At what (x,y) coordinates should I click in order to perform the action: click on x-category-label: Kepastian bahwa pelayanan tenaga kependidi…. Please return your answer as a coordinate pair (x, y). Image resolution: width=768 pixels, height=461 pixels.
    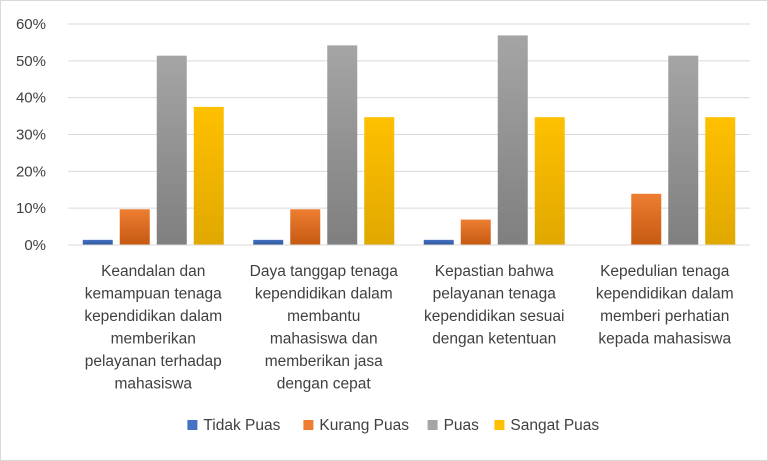
    Looking at the image, I should click on (494, 305).